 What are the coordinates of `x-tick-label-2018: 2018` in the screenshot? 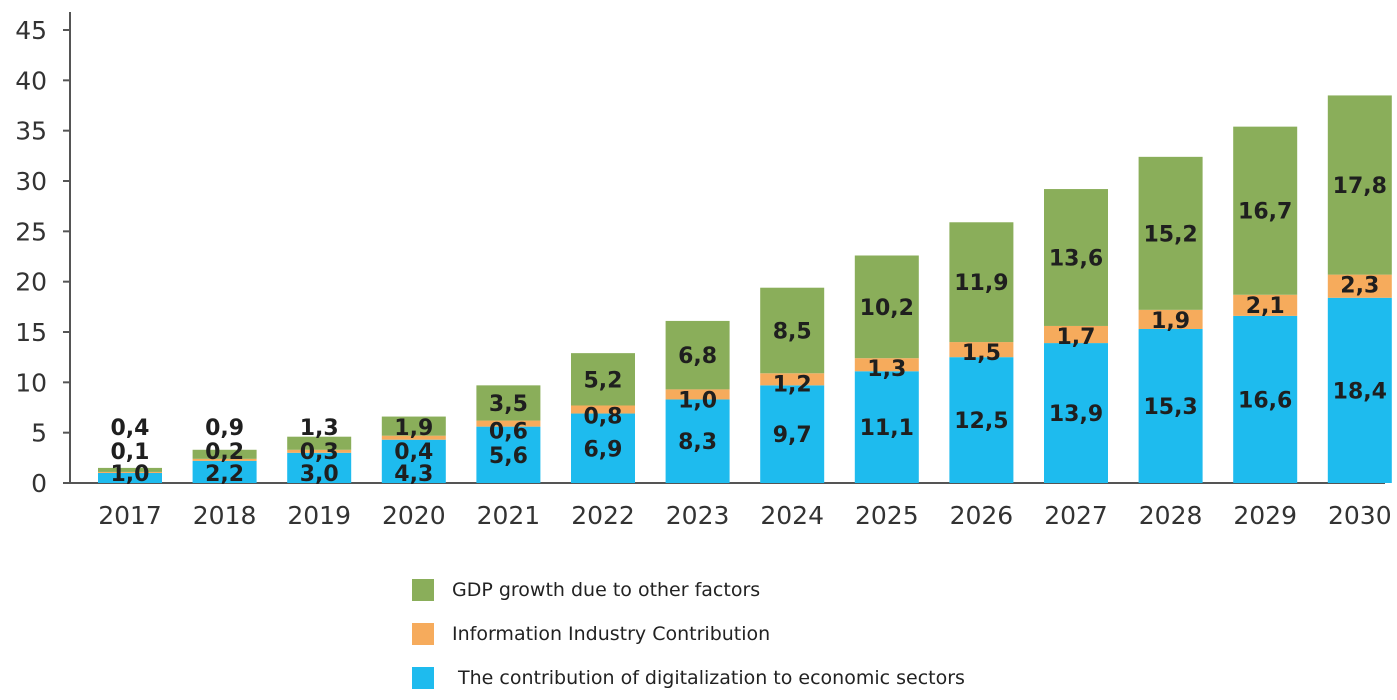 It's located at (225, 515).